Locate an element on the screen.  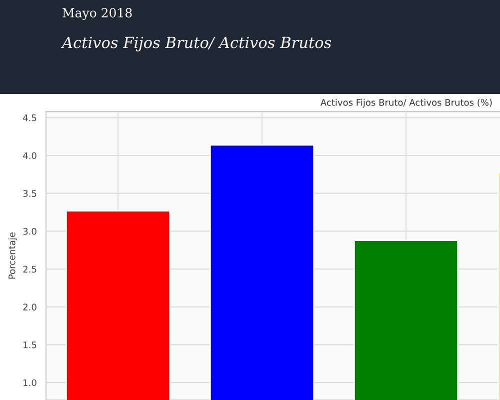
y-tick-label: 4.5 is located at coordinates (29, 118).